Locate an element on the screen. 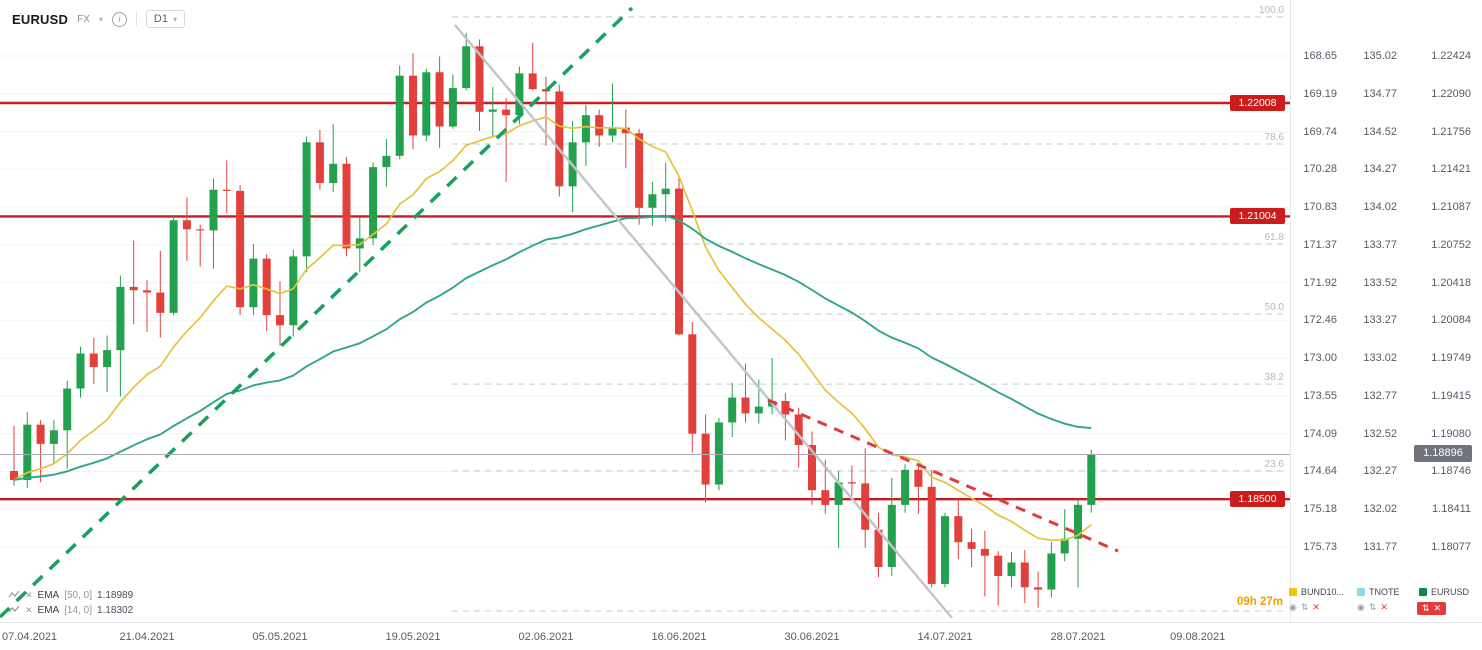  y-axis-label: 134.77 is located at coordinates (1380, 93).